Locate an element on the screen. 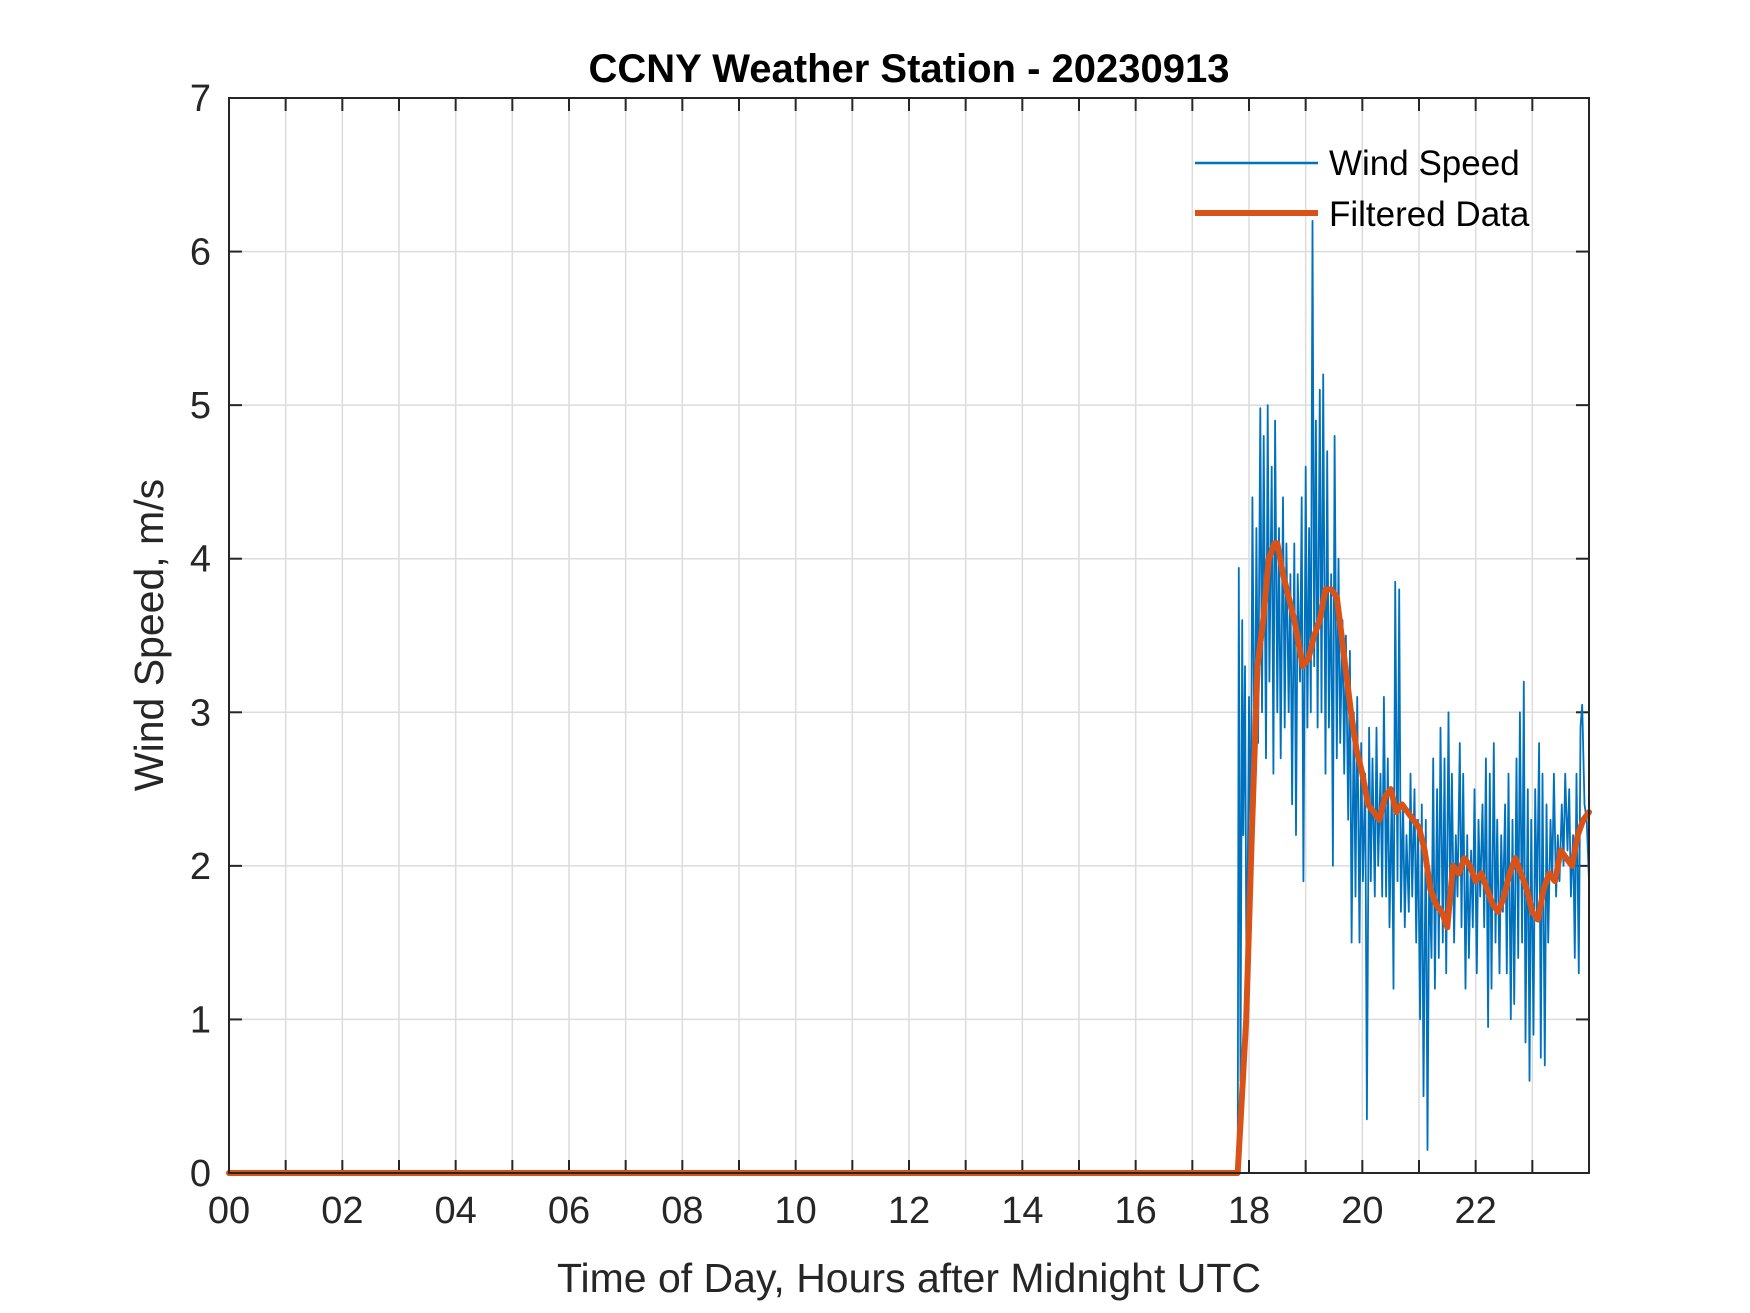 The image size is (1750, 1313). x-tick-label: 14 is located at coordinates (1022, 1211).